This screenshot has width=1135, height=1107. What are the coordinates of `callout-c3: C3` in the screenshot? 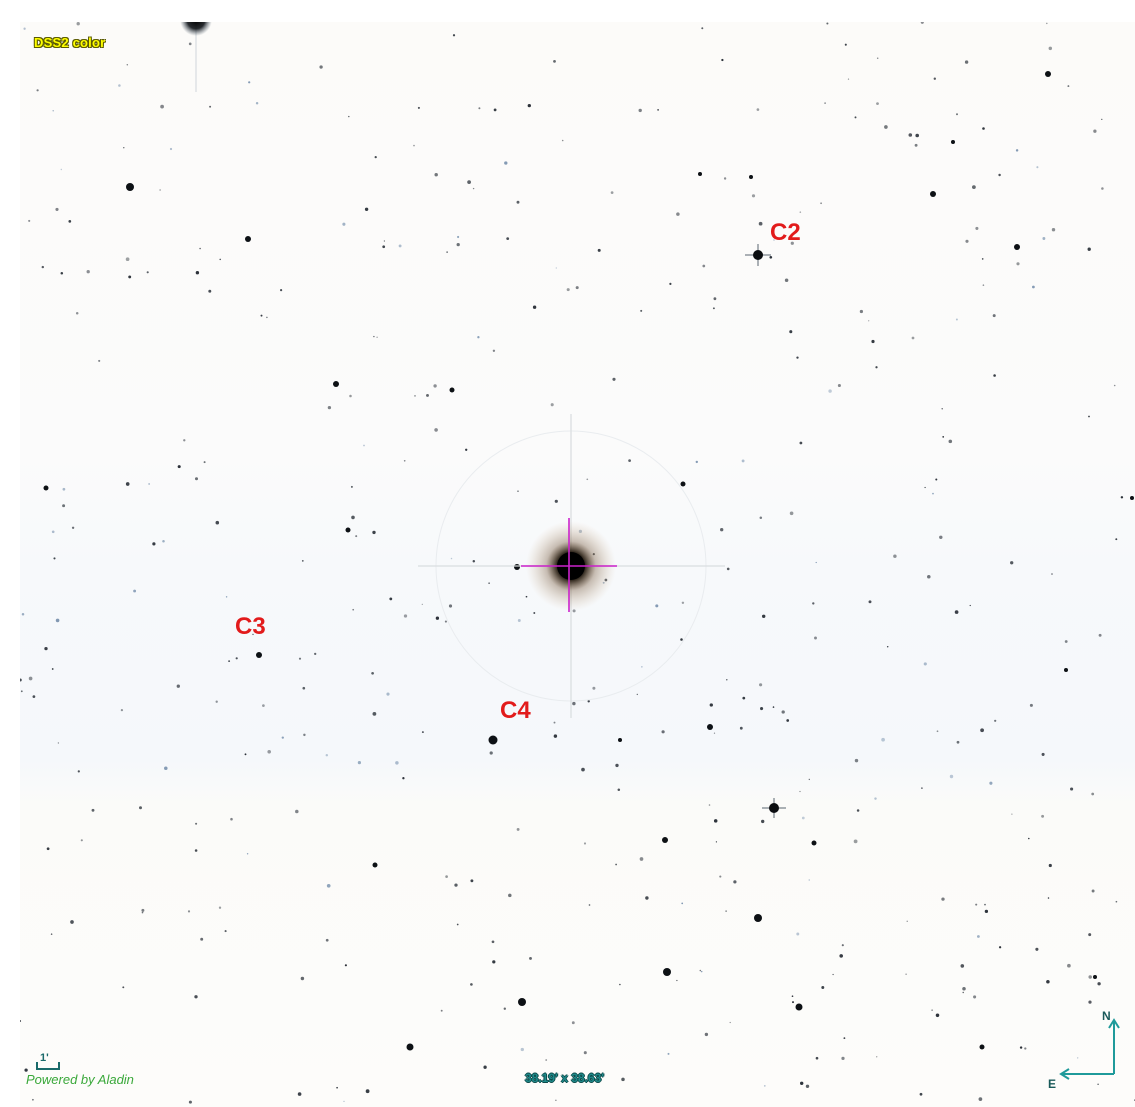 It's located at (250, 626).